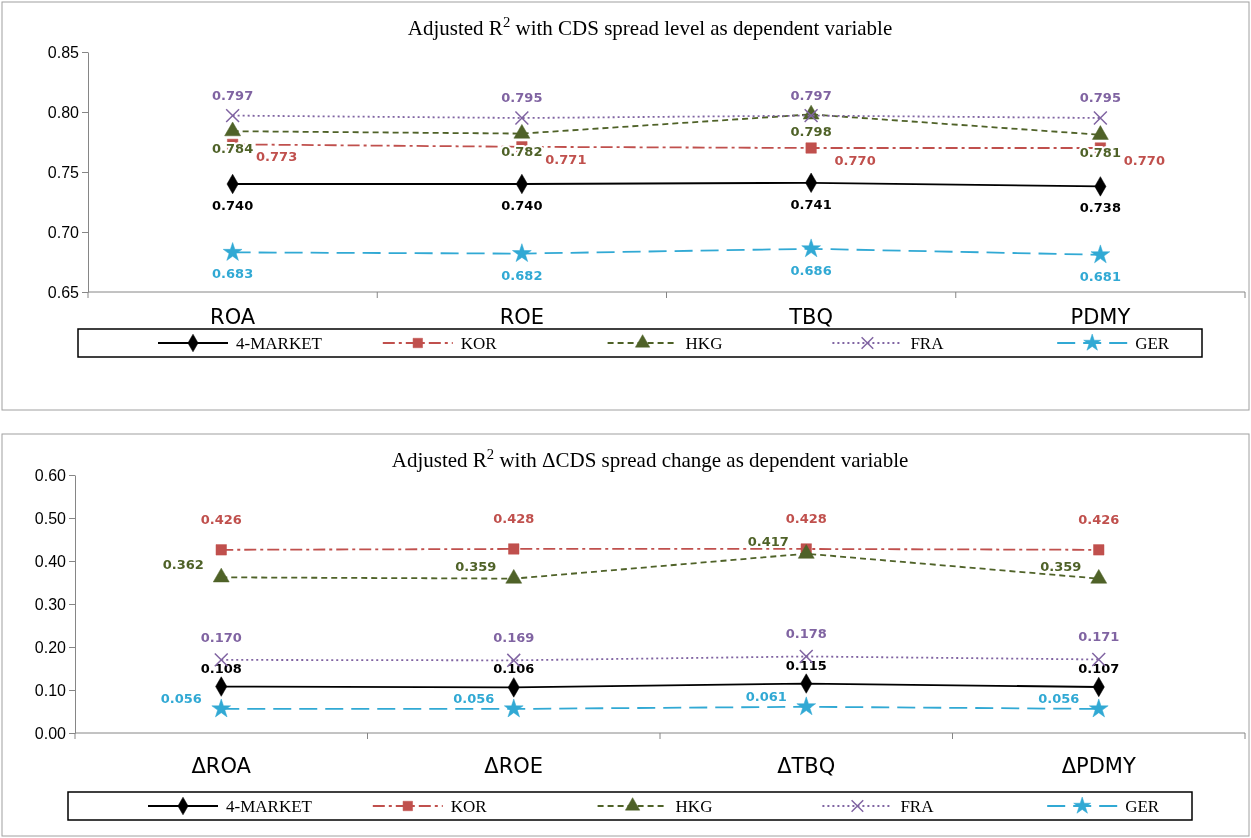 Image resolution: width=1251 pixels, height=838 pixels. Describe the element at coordinates (1099, 637) in the screenshot. I see `data-label: 0.171` at that location.